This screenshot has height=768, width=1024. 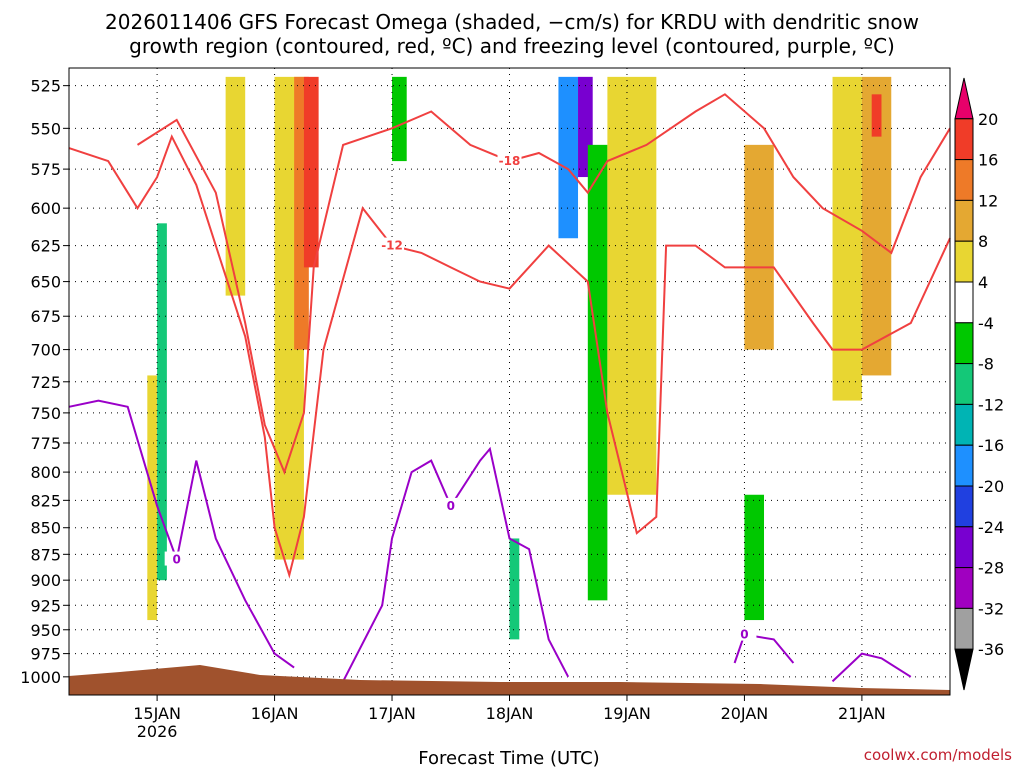 I want to click on dgz-contour-label-0: -12, so click(x=392, y=246).